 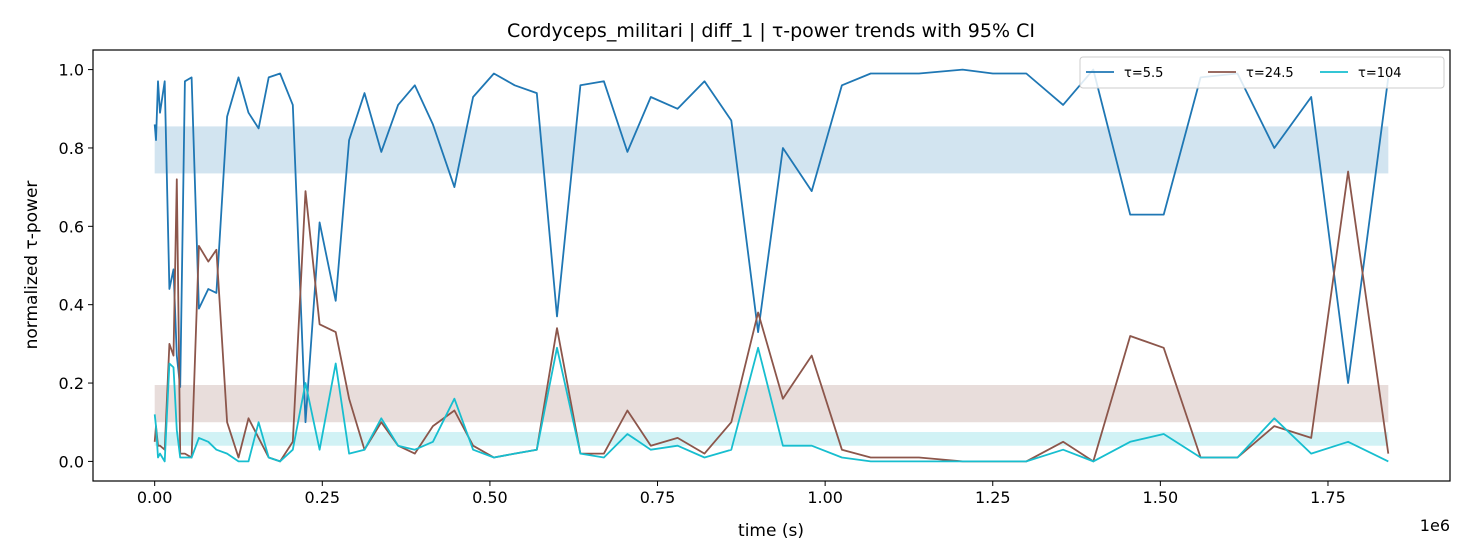 I want to click on x-tick-label: 1.50, so click(x=1161, y=497).